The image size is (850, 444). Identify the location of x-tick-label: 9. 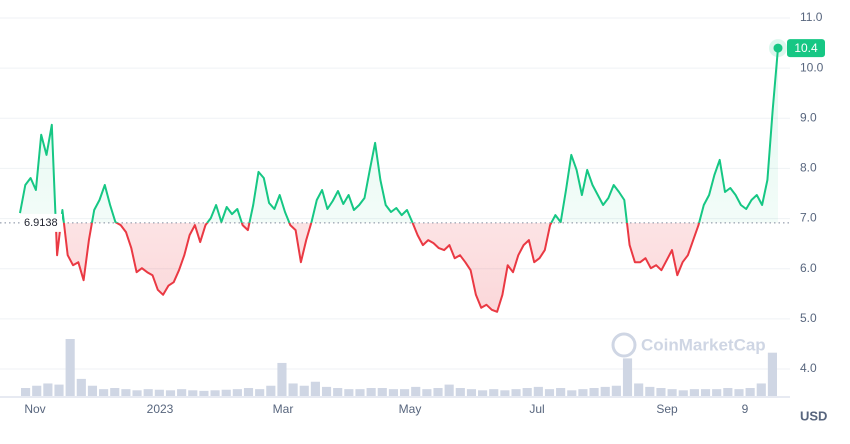
(745, 409).